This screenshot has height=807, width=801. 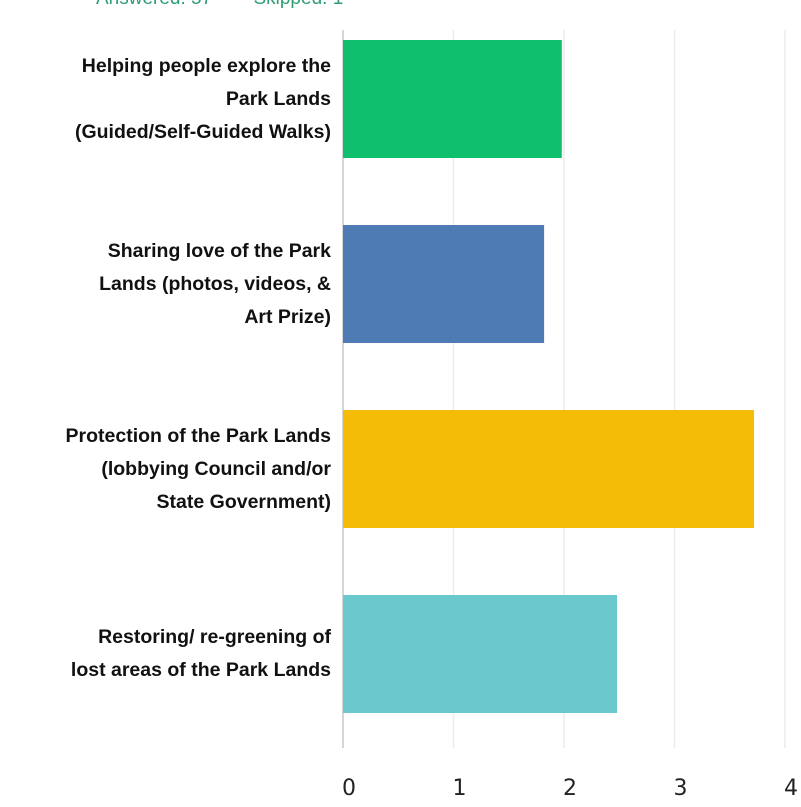 I want to click on category-label-line: Sharing love of the Park, so click(x=219, y=250).